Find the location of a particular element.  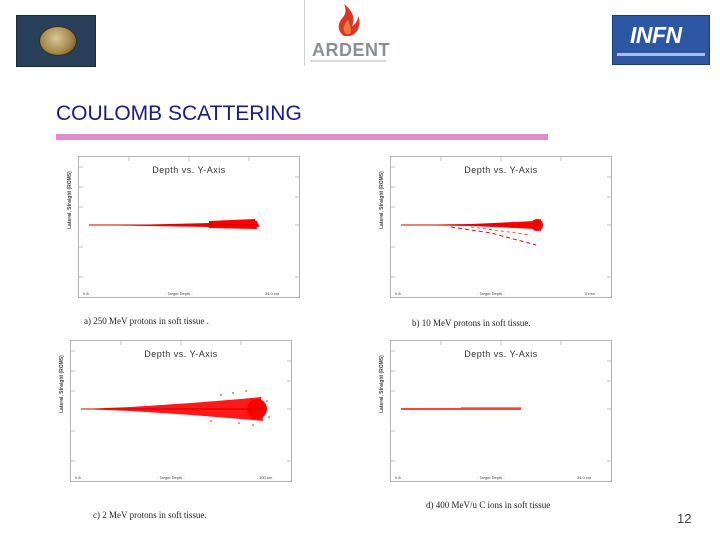

ardent-logo is located at coordinates (348, 33).